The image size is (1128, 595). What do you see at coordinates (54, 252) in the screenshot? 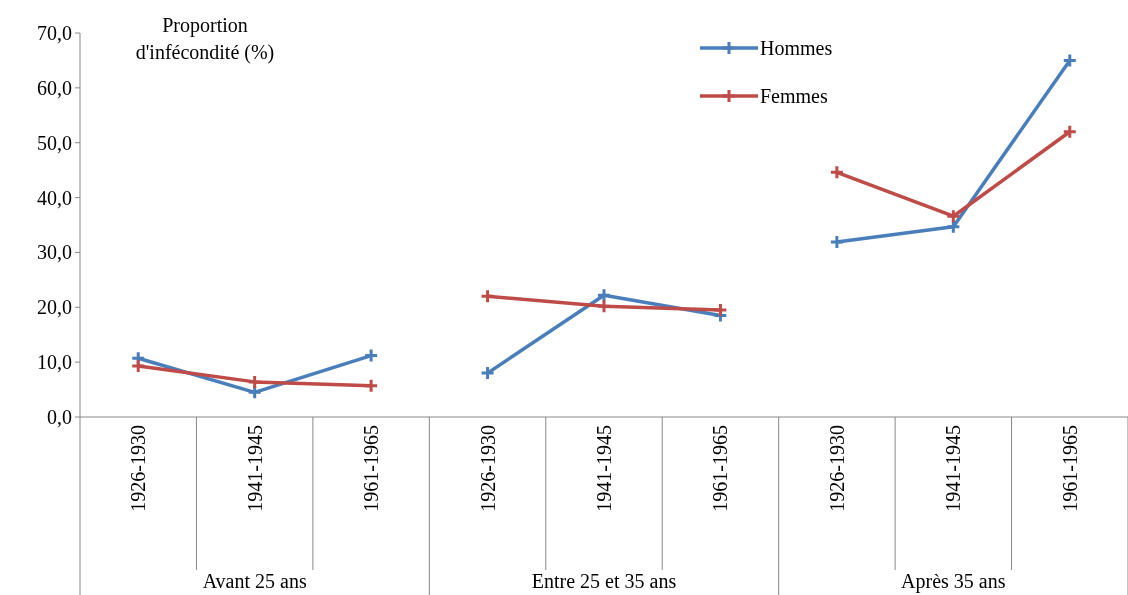
I see `y-tick-label: 30,0` at bounding box center [54, 252].